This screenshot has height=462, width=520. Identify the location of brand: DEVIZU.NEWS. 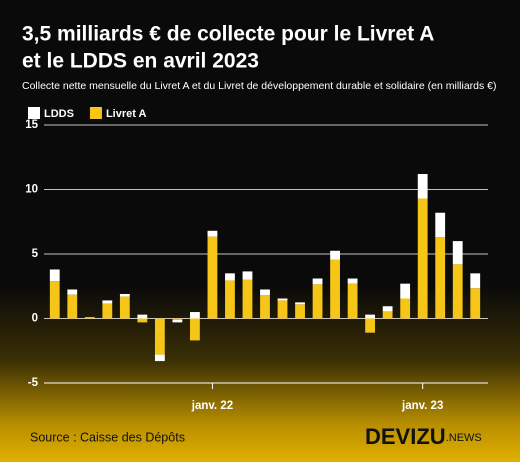
(423, 436).